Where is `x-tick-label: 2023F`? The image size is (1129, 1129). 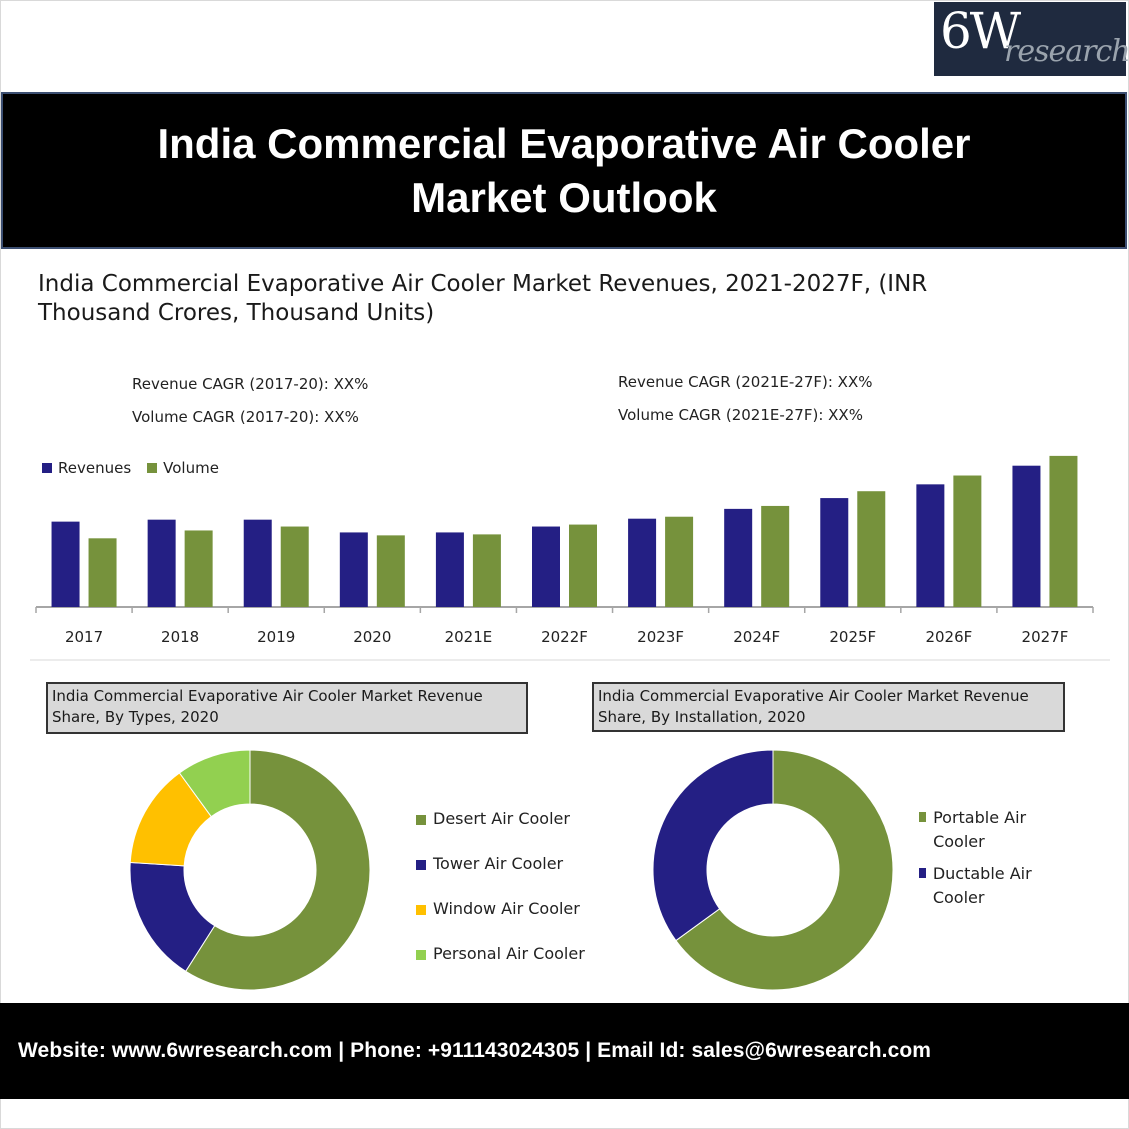
x-tick-label: 2023F is located at coordinates (660, 637).